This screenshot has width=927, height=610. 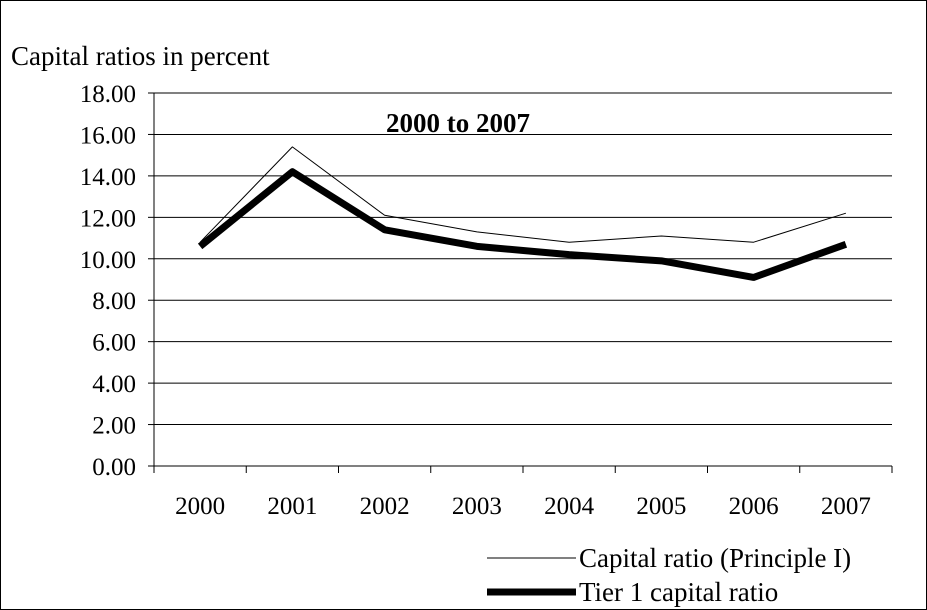 What do you see at coordinates (477, 506) in the screenshot?
I see `x-tick-label: 2003` at bounding box center [477, 506].